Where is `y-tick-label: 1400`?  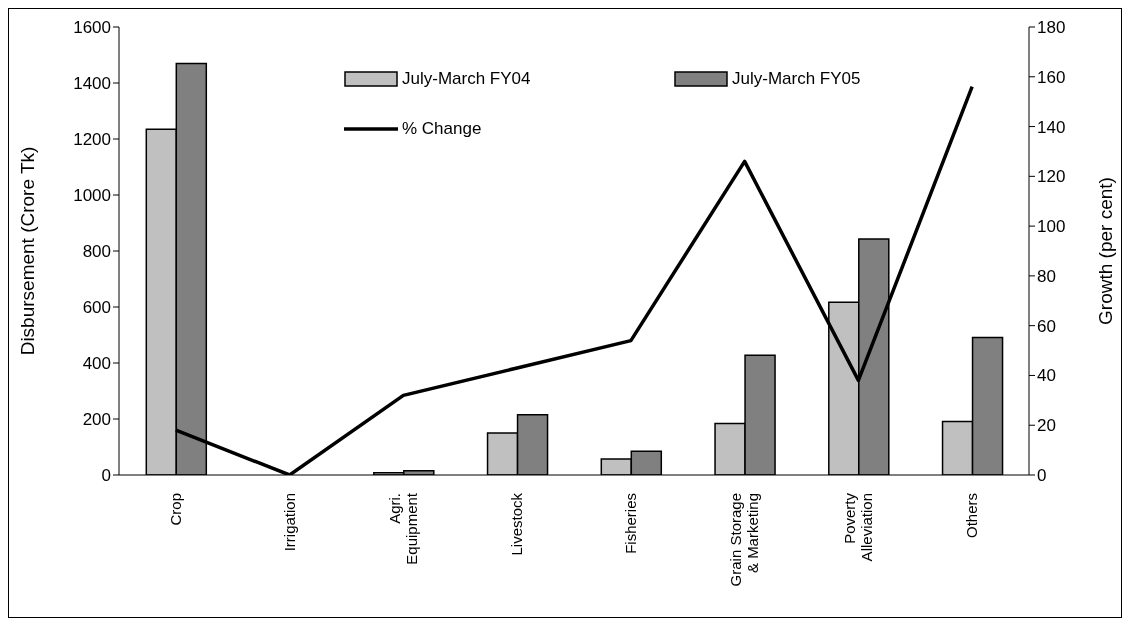 y-tick-label: 1400 is located at coordinates (92, 84).